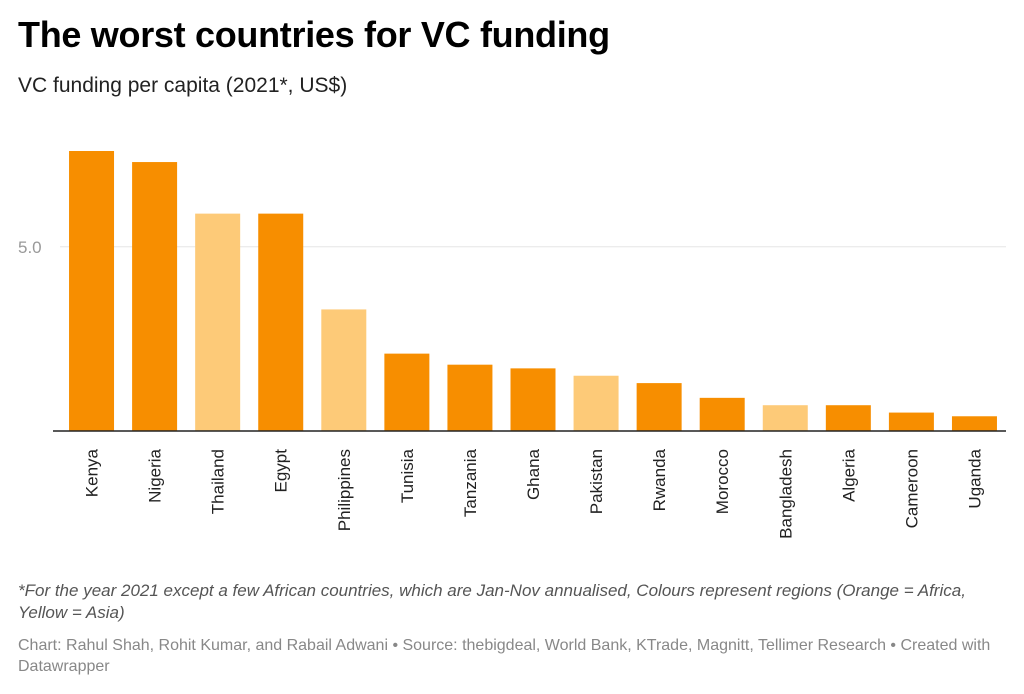  Describe the element at coordinates (848, 418) in the screenshot. I see `bar-algeria` at that location.